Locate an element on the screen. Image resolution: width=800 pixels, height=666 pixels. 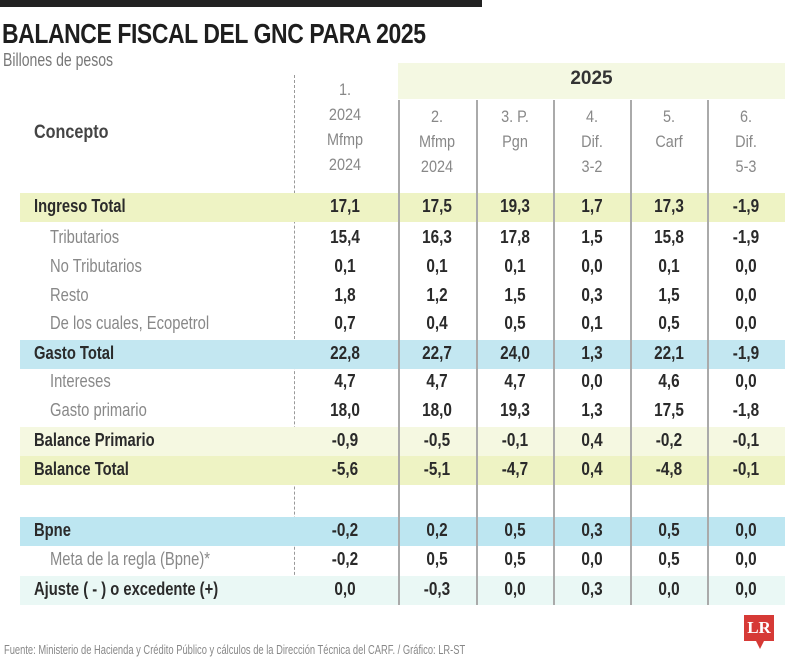
chart-title: BALANCE FISCAL DEL GNC PARA 2025 is located at coordinates (214, 33).